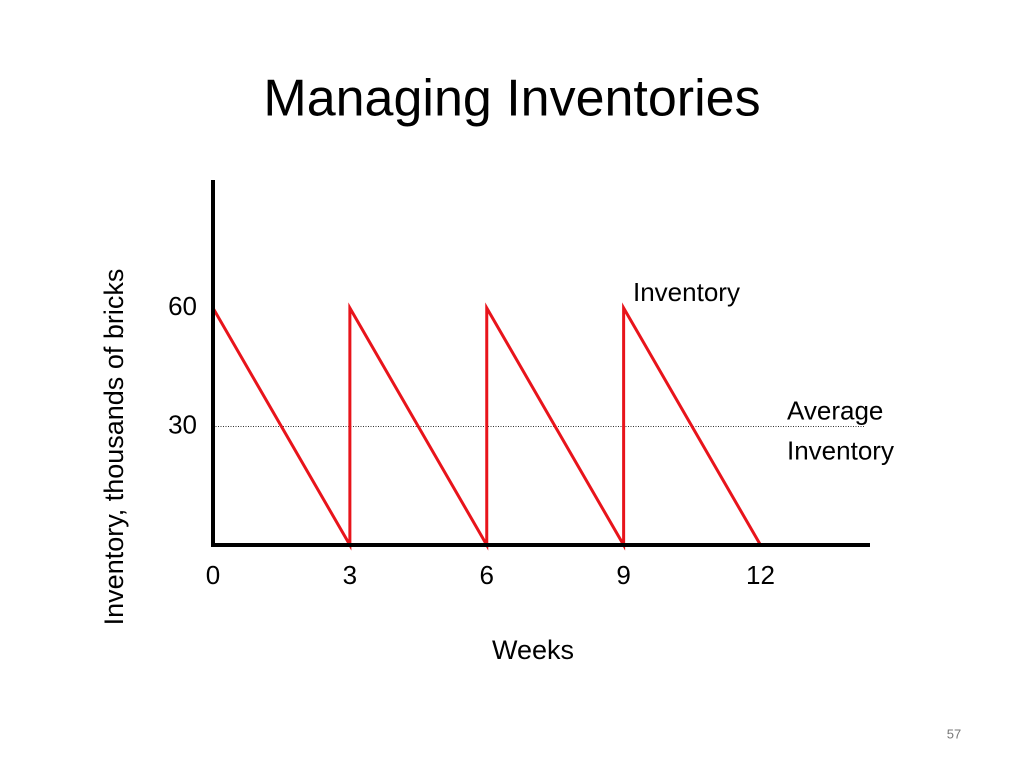 Image resolution: width=1024 pixels, height=768 pixels. I want to click on y-axis-label: Inventory, thousands of bricks, so click(114, 447).